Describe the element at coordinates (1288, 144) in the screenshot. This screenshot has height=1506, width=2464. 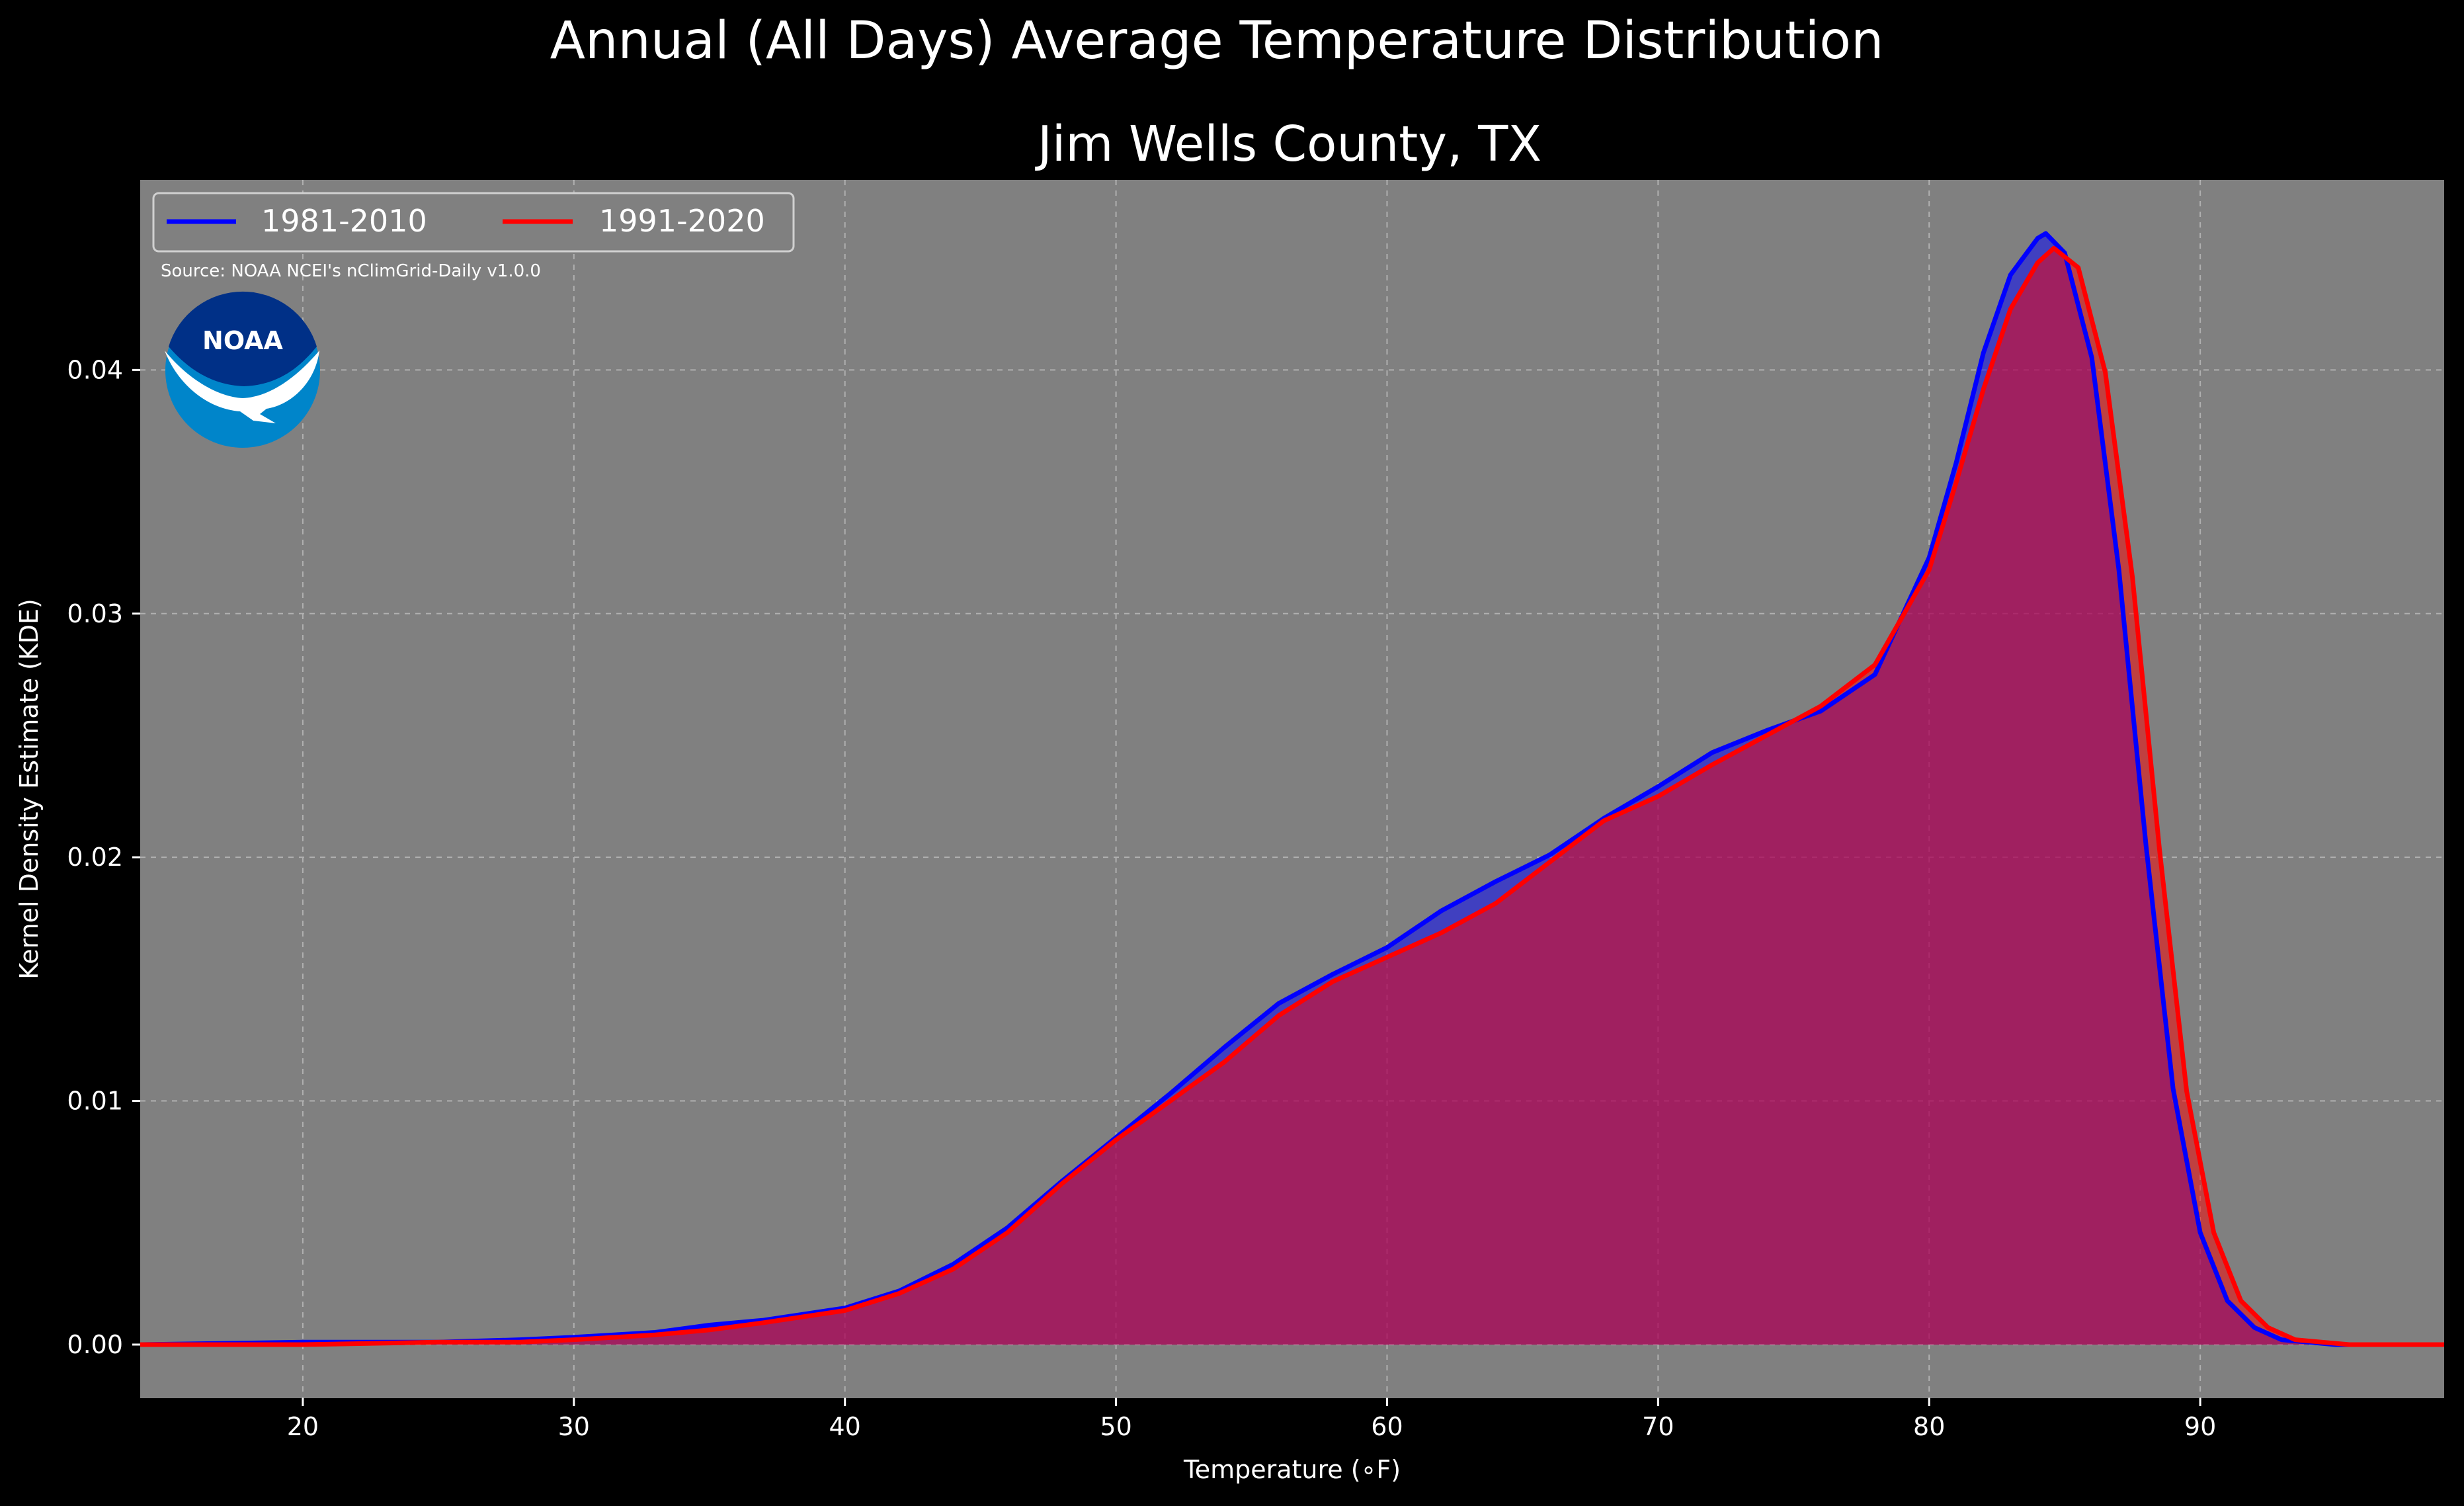
I see `chart-title: Jim Wells County, TX` at that location.